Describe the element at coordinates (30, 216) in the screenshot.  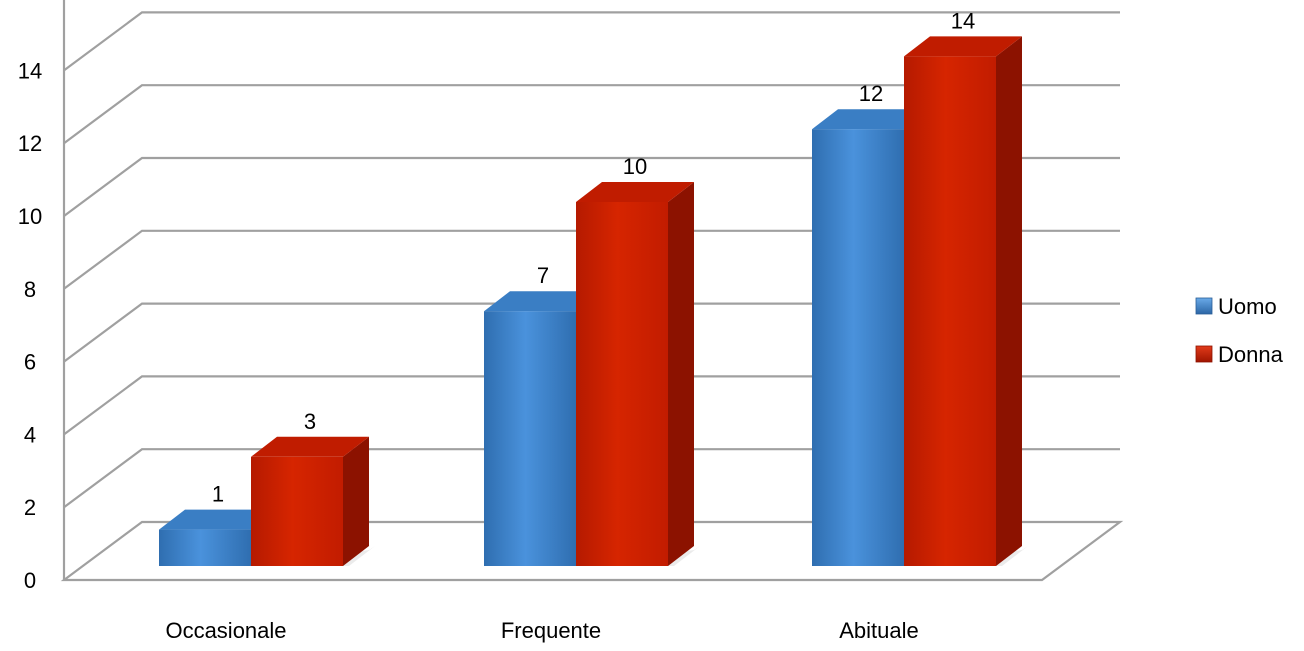
I see `y-tick-label: 10` at that location.